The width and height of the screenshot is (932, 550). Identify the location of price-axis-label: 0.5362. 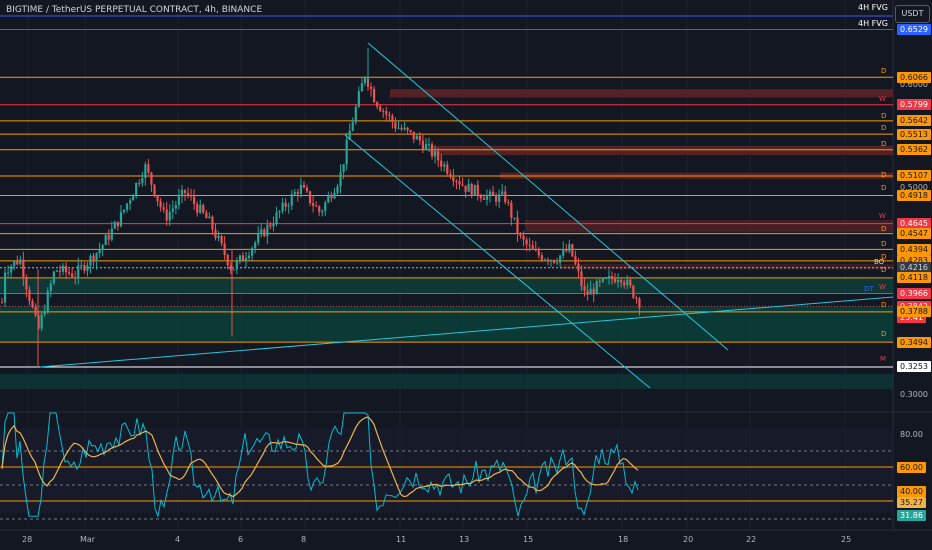
(914, 150).